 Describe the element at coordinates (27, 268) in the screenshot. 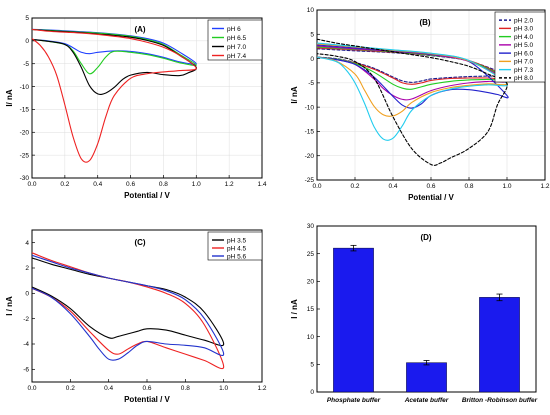

I see `y-tick-label: 2` at that location.